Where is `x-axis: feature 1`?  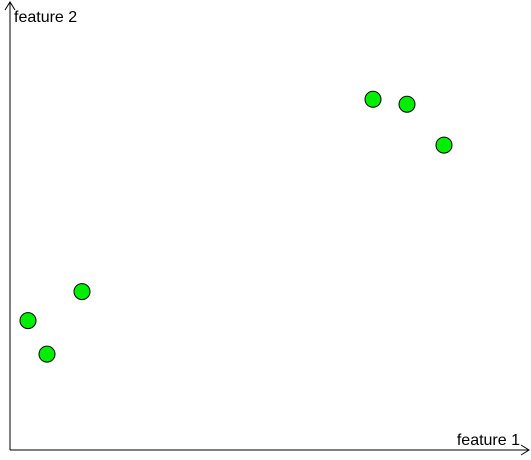 x-axis: feature 1 is located at coordinates (270, 444).